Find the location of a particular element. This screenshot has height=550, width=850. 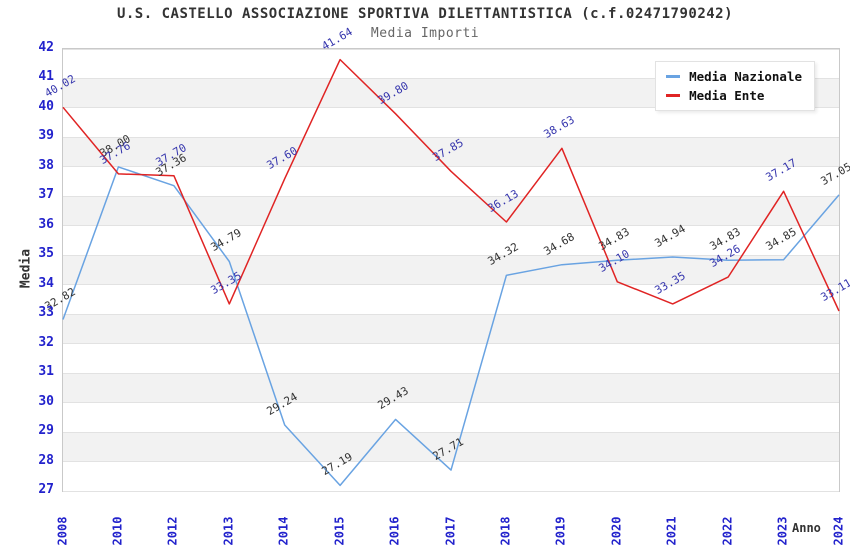

y-axis-tick-label: 30 is located at coordinates (46, 401).